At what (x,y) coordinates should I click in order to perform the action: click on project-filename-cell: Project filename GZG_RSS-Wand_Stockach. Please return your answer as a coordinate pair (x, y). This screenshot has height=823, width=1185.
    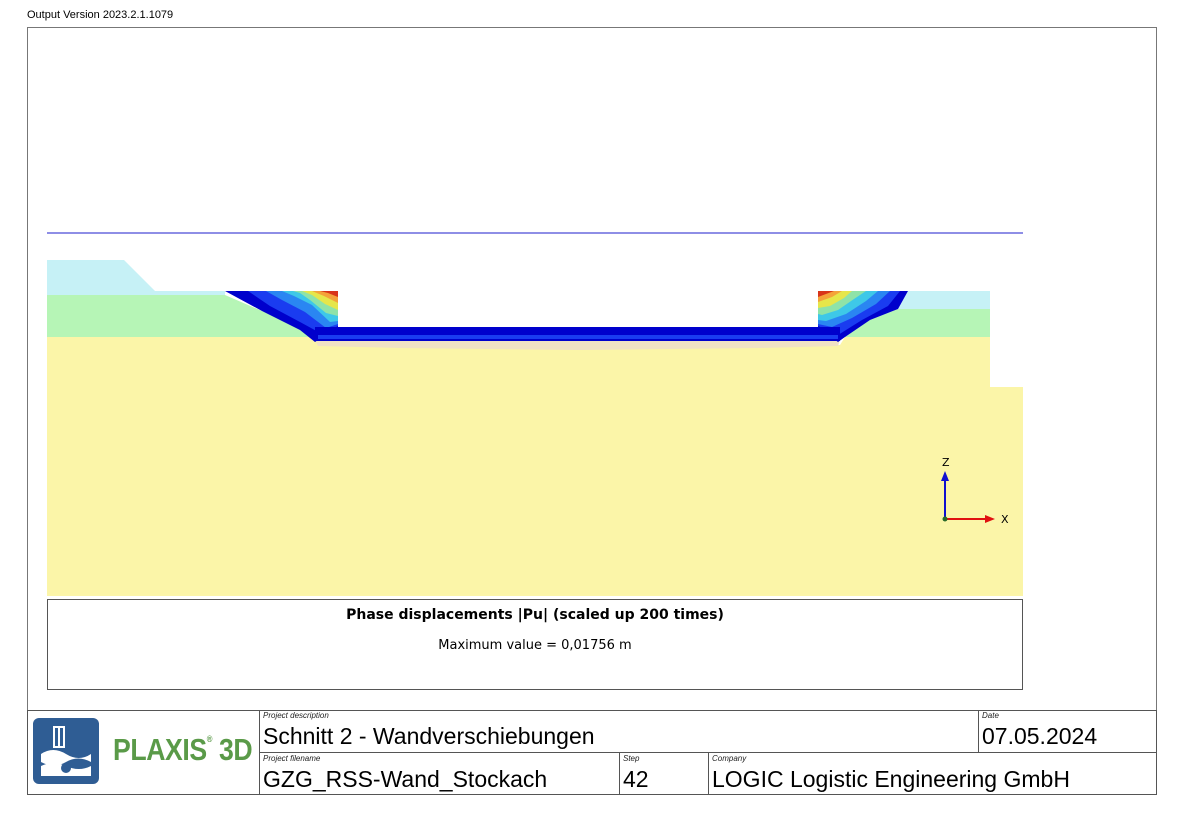
    Looking at the image, I should click on (439, 774).